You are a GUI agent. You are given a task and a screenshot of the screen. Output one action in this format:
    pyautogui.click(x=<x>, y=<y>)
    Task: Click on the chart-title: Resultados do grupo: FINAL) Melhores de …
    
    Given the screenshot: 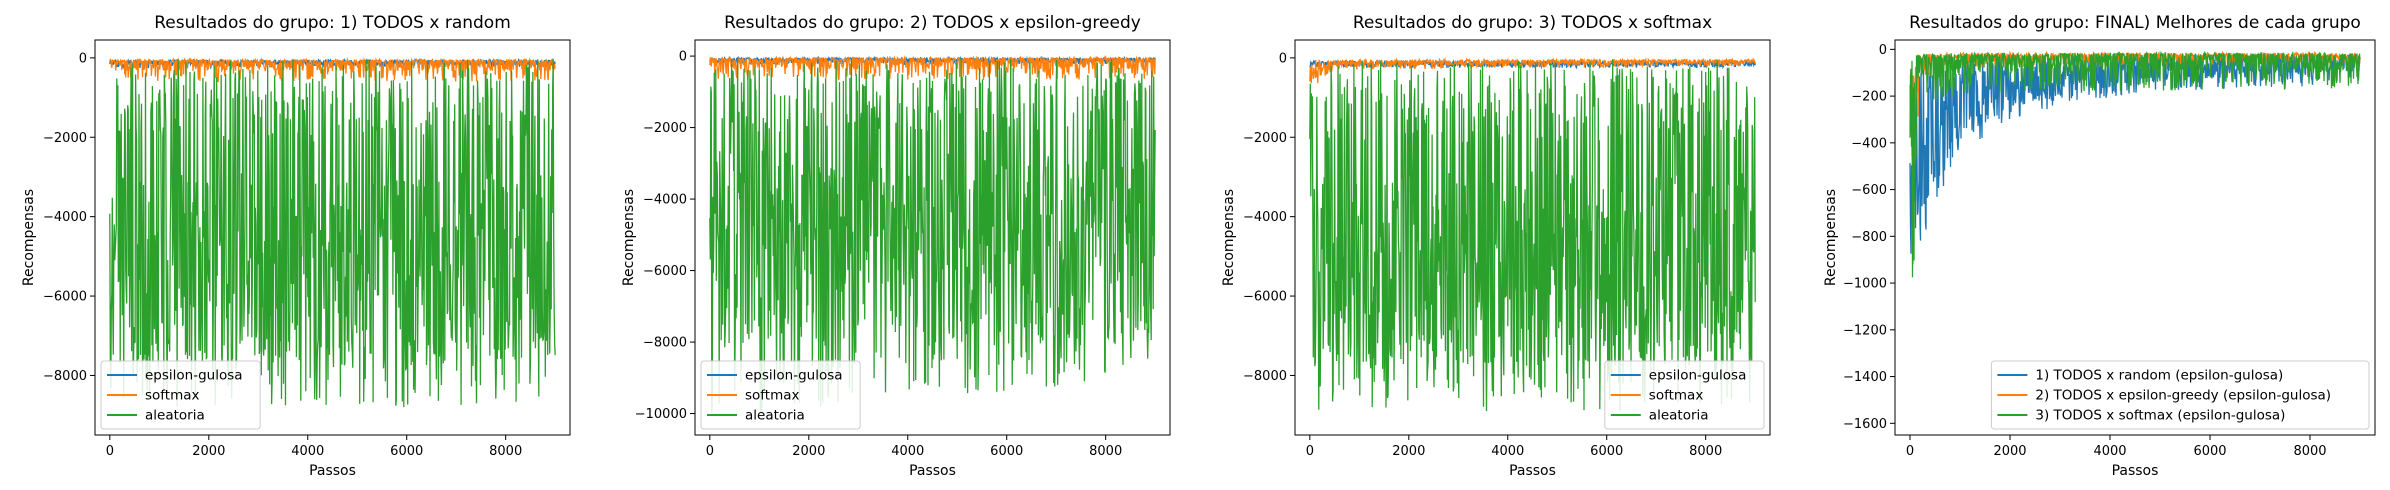 What is the action you would take?
    pyautogui.click(x=2135, y=23)
    